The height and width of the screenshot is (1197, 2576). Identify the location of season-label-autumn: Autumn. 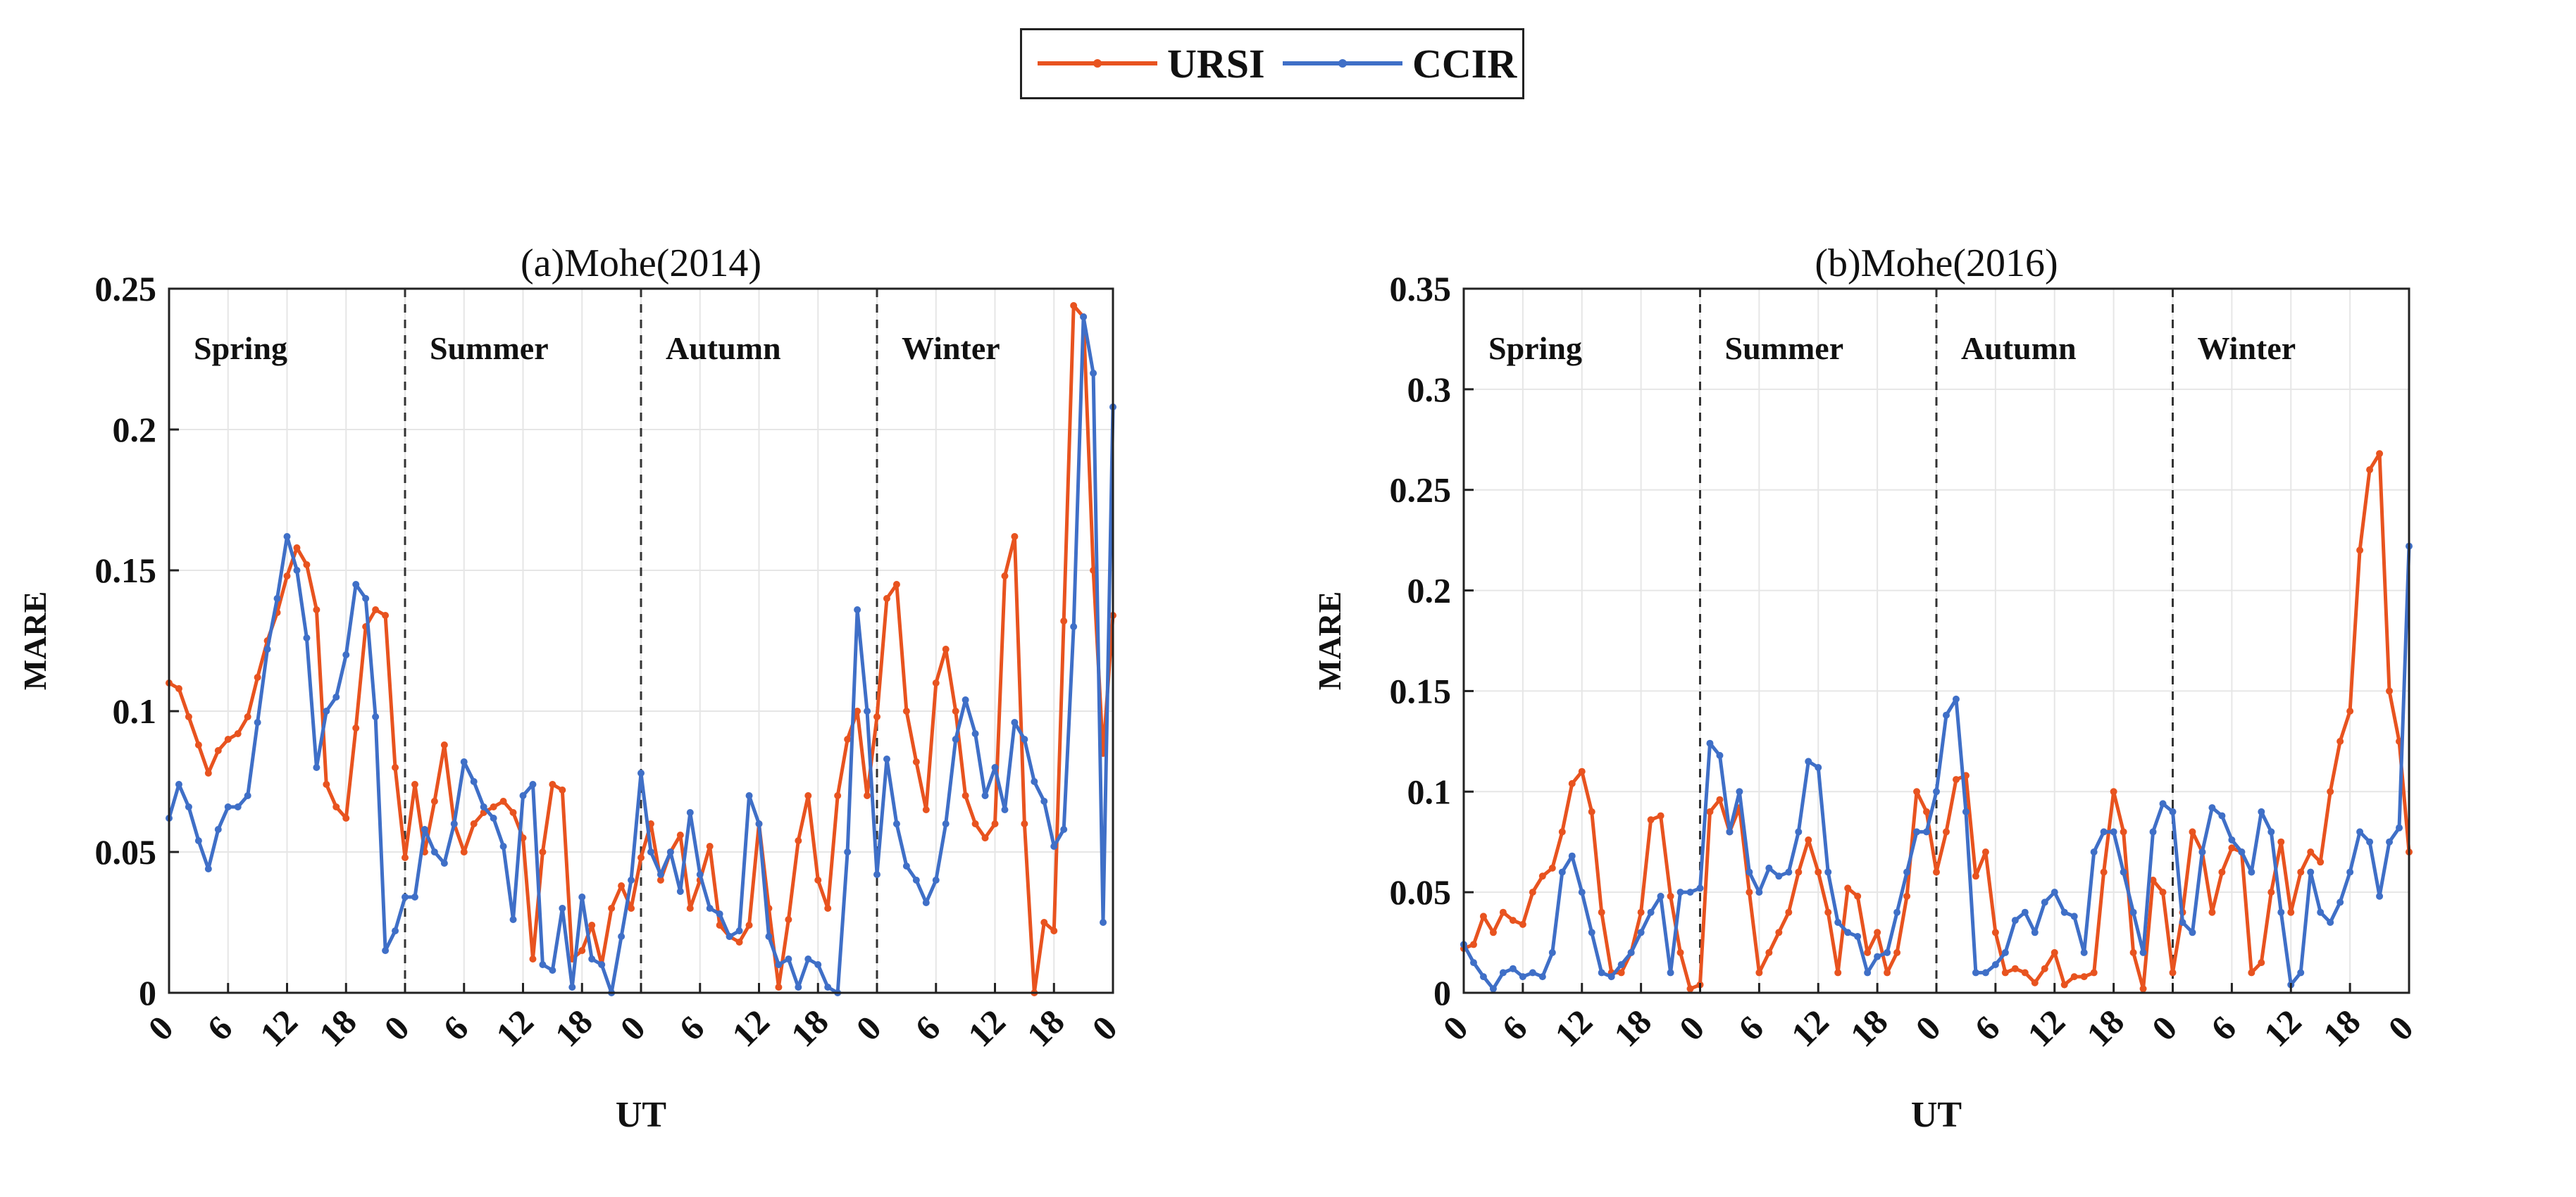
(2019, 348).